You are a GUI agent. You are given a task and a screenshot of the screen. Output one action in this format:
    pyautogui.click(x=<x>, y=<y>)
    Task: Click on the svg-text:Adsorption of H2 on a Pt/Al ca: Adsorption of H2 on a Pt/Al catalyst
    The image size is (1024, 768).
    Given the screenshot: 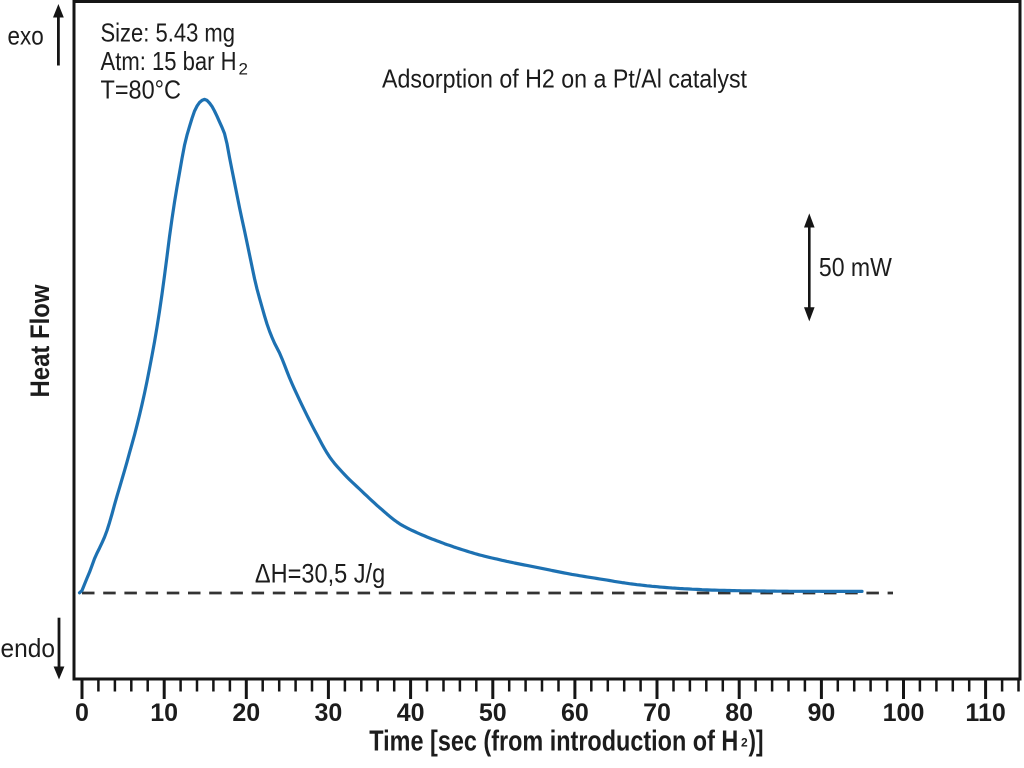 What is the action you would take?
    pyautogui.click(x=565, y=79)
    